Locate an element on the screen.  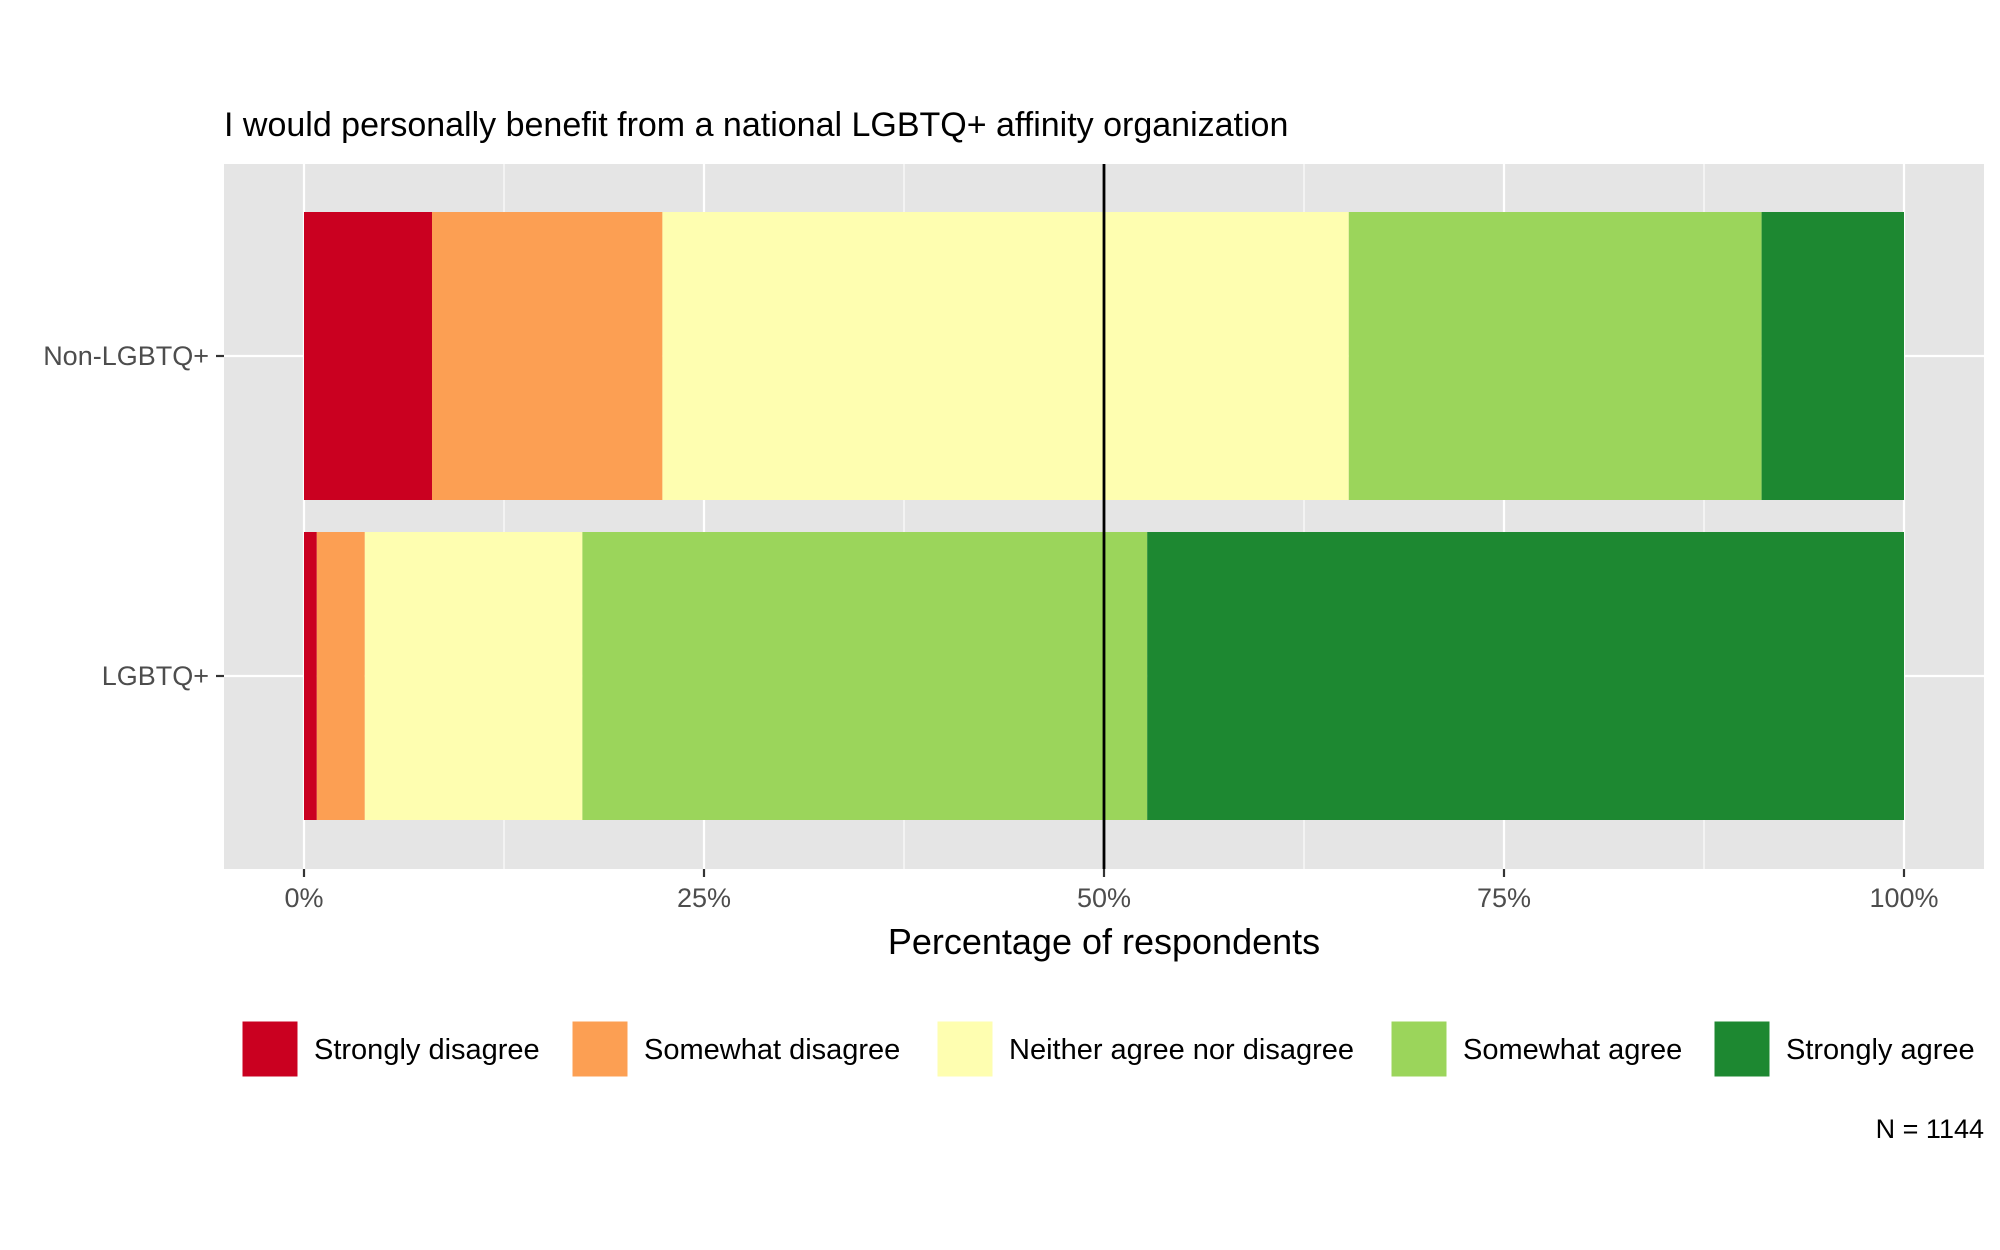
legend-label: Strongly agree is located at coordinates (1880, 1050).